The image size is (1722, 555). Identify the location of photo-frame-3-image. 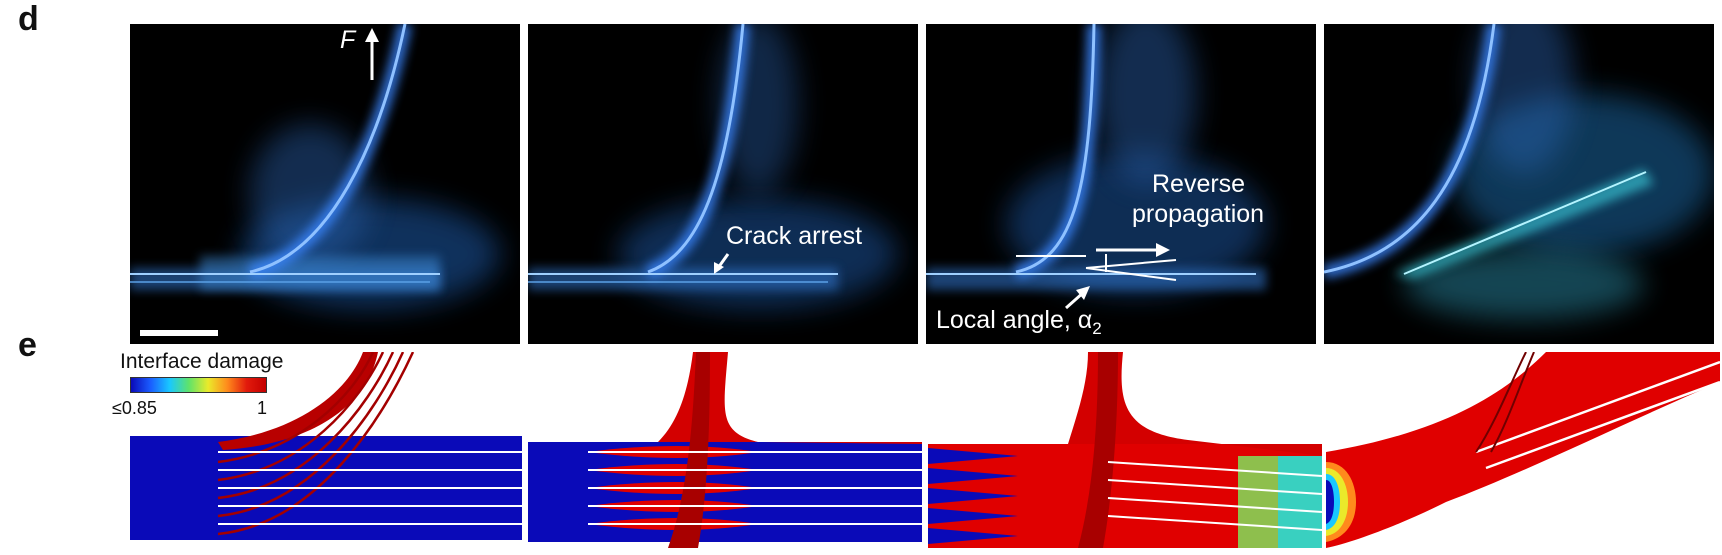
(1096, 167).